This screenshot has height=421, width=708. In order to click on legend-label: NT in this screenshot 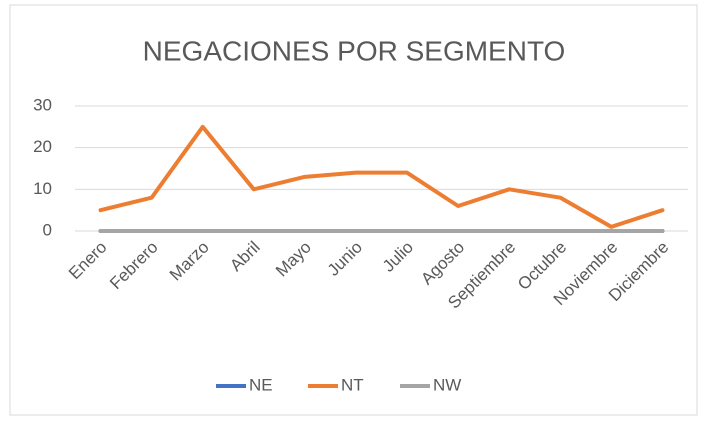, I will do `click(352, 384)`.